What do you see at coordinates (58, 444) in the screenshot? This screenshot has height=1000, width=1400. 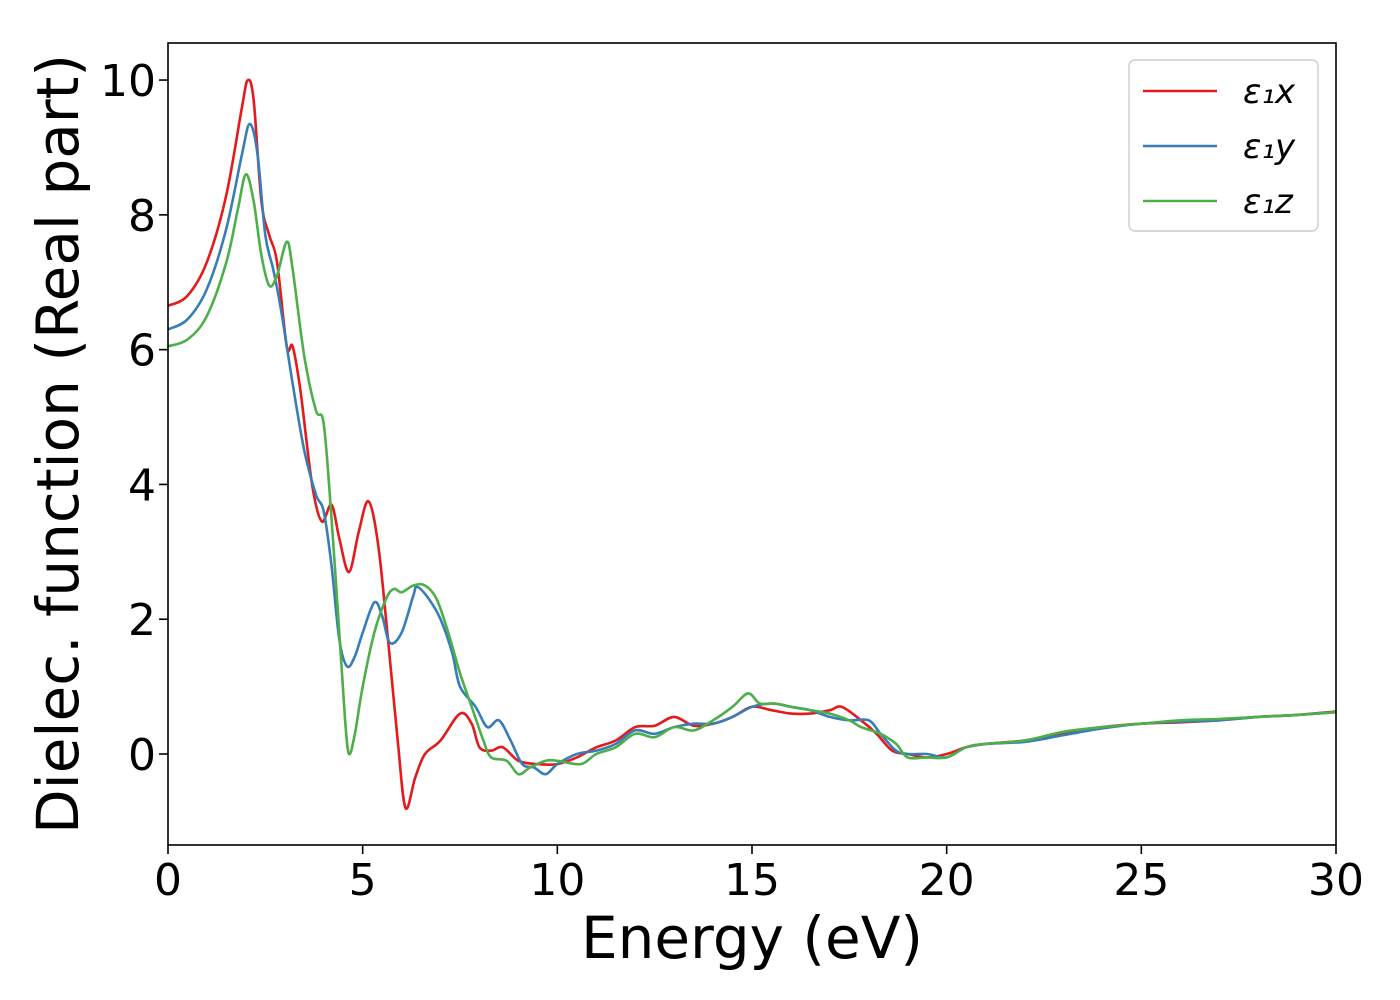 I see `y-axis-label: Dielec. function (Real part)` at bounding box center [58, 444].